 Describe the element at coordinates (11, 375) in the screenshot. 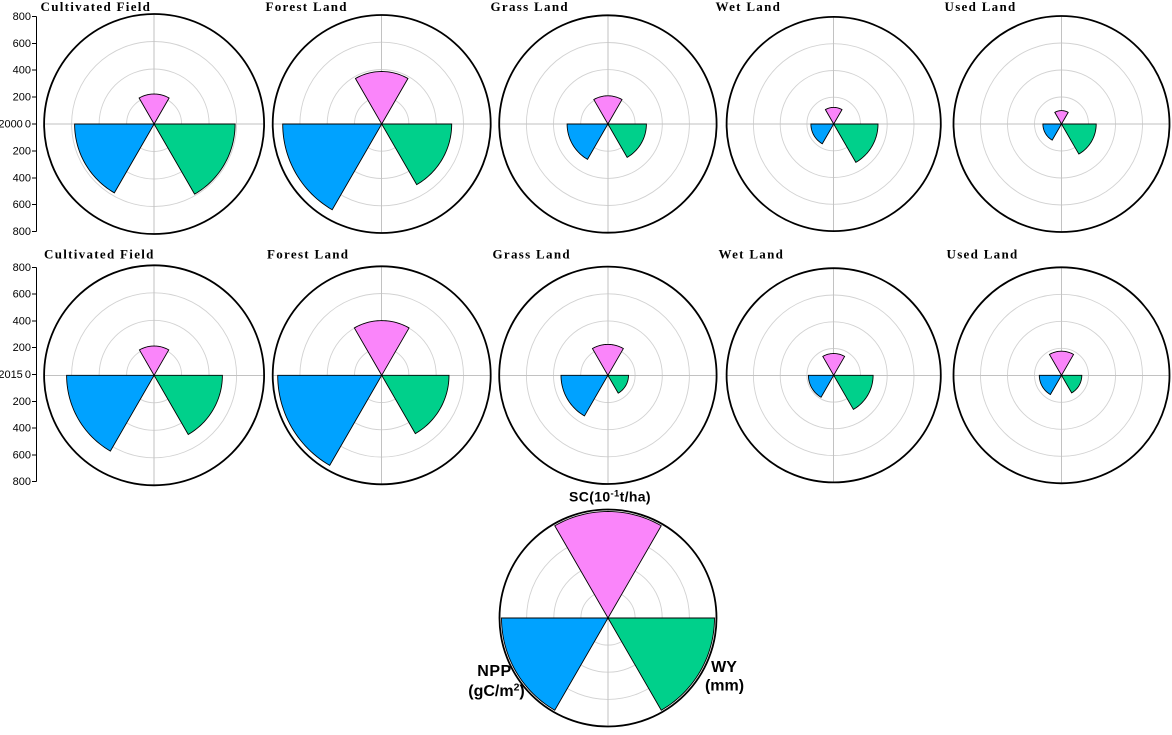

I see `svg-text: 2015` at that location.